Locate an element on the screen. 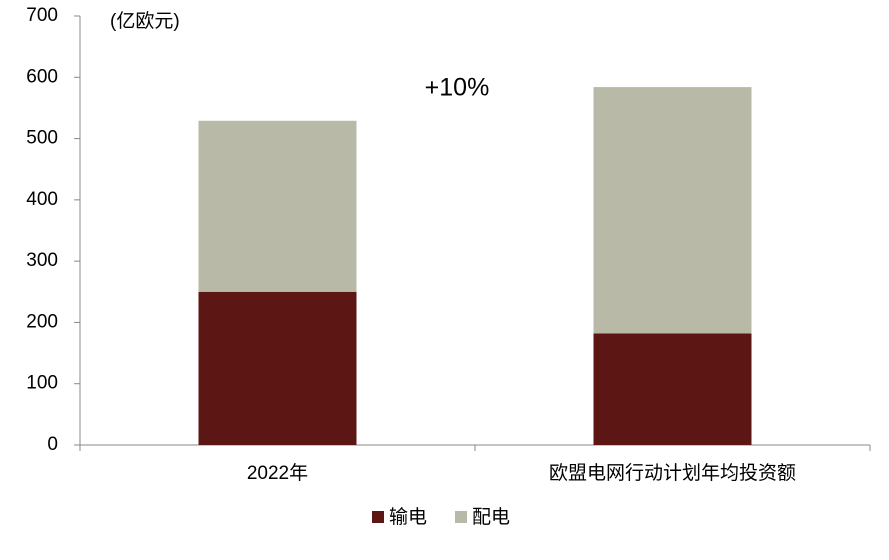 This screenshot has height=560, width=889. annotation: +10% is located at coordinates (457, 88).